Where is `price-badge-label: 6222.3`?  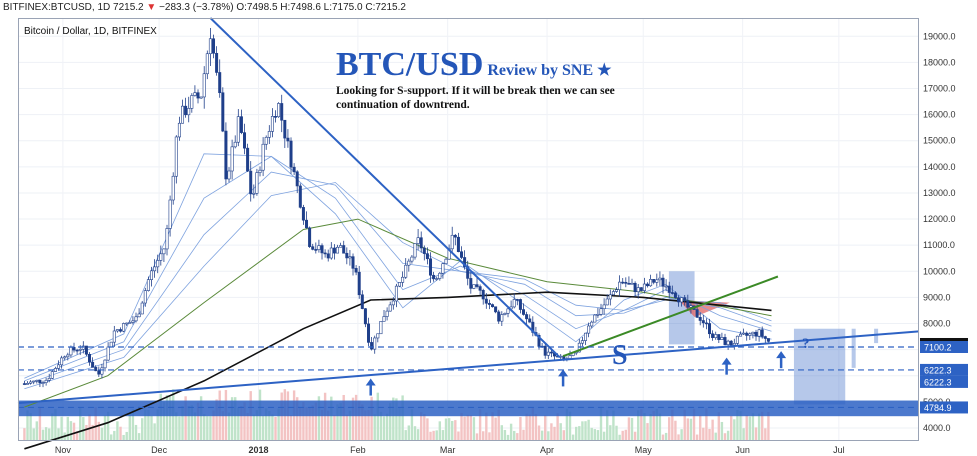
price-badge-label: 6222.3 is located at coordinates (938, 370).